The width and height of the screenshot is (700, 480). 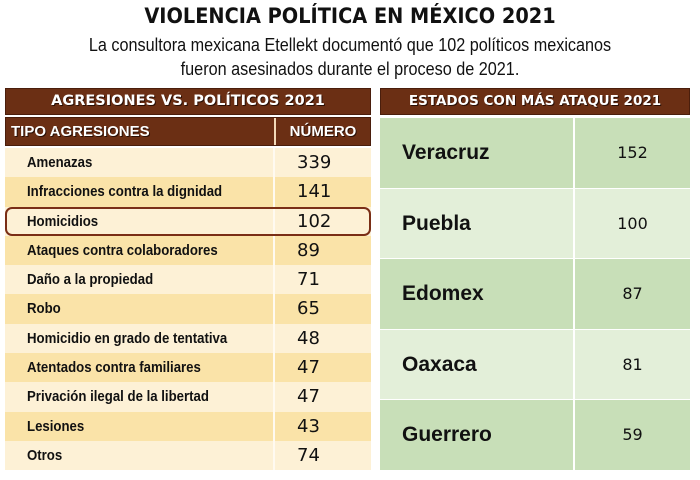 I want to click on table-row: Privación ilegal de la libertad 47, so click(x=188, y=397).